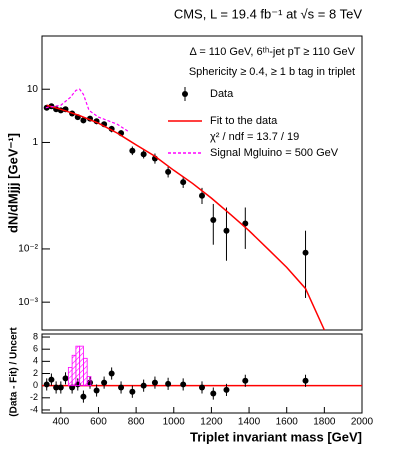 Image resolution: width=407 pixels, height=449 pixels. What do you see at coordinates (202, 373) in the screenshot?
I see `residual-frame` at bounding box center [202, 373].